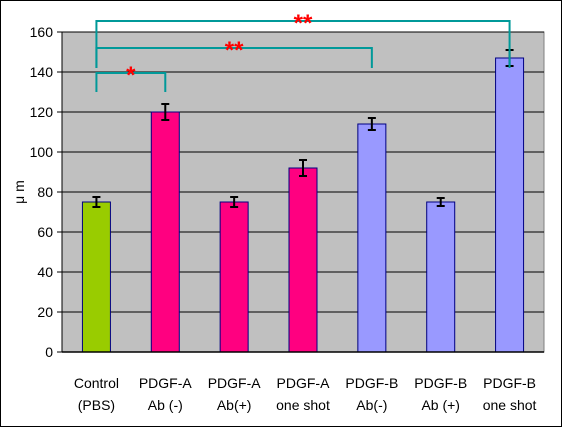  What do you see at coordinates (510, 394) in the screenshot?
I see `x-category-label: PDGF-B one shot` at bounding box center [510, 394].